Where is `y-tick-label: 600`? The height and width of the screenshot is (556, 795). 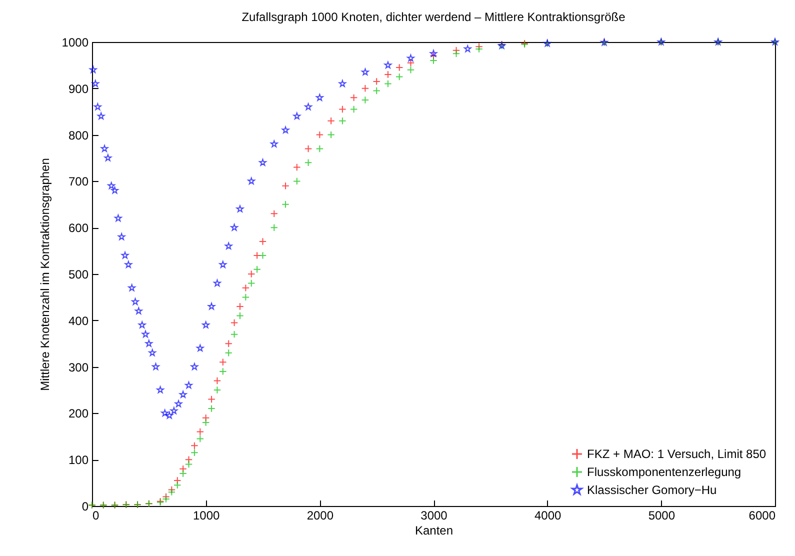 y-tick-label: 600 is located at coordinates (78, 228).